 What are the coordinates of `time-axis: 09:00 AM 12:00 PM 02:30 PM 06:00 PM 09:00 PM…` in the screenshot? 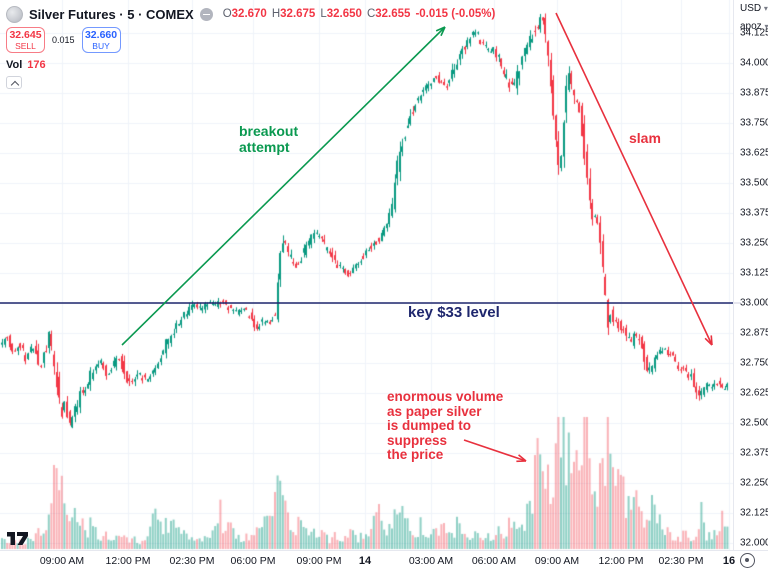 It's located at (384, 560).